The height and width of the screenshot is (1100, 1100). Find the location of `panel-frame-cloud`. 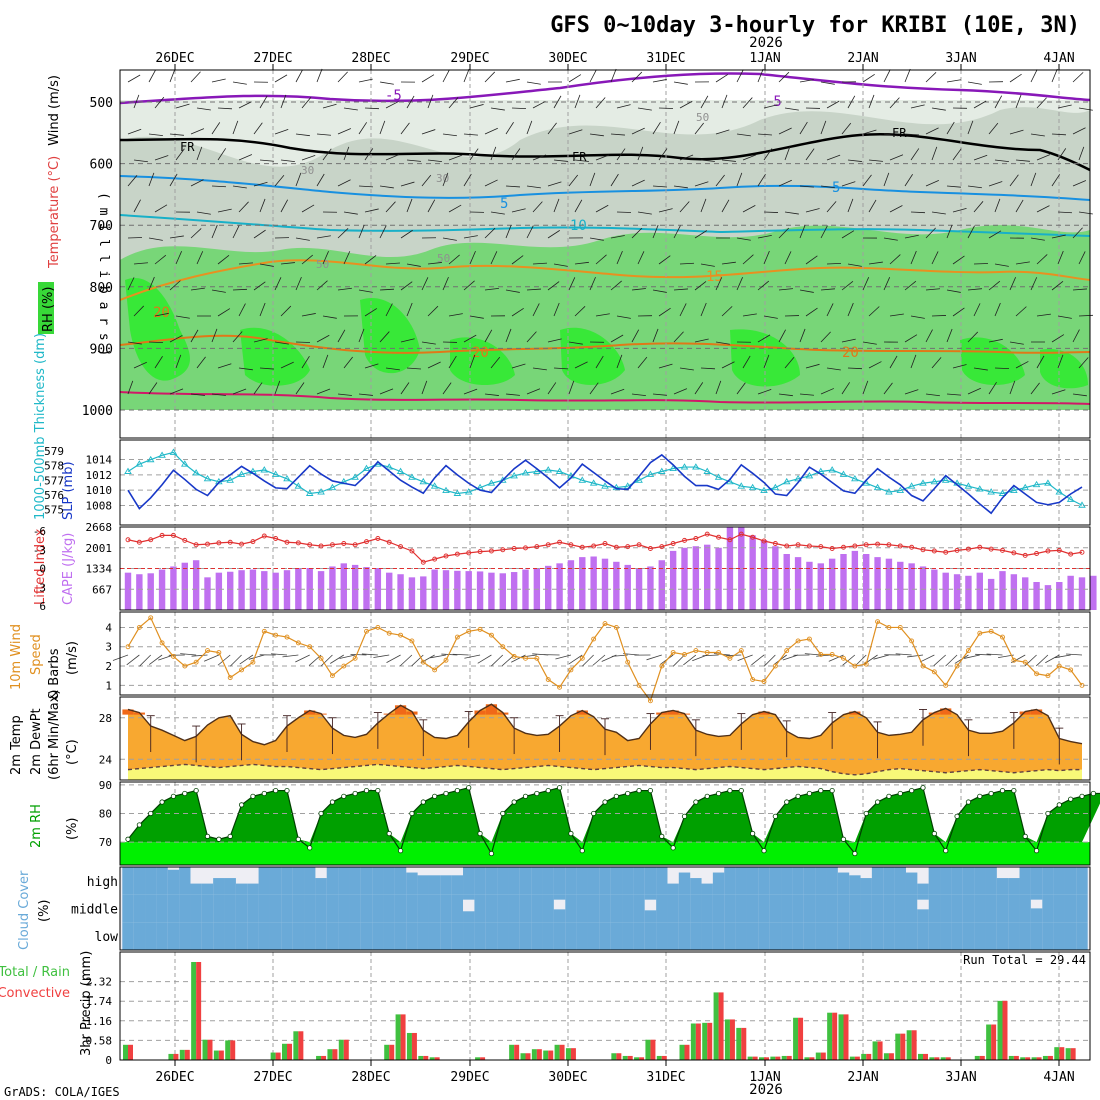

panel-frame-cloud is located at coordinates (605, 908).